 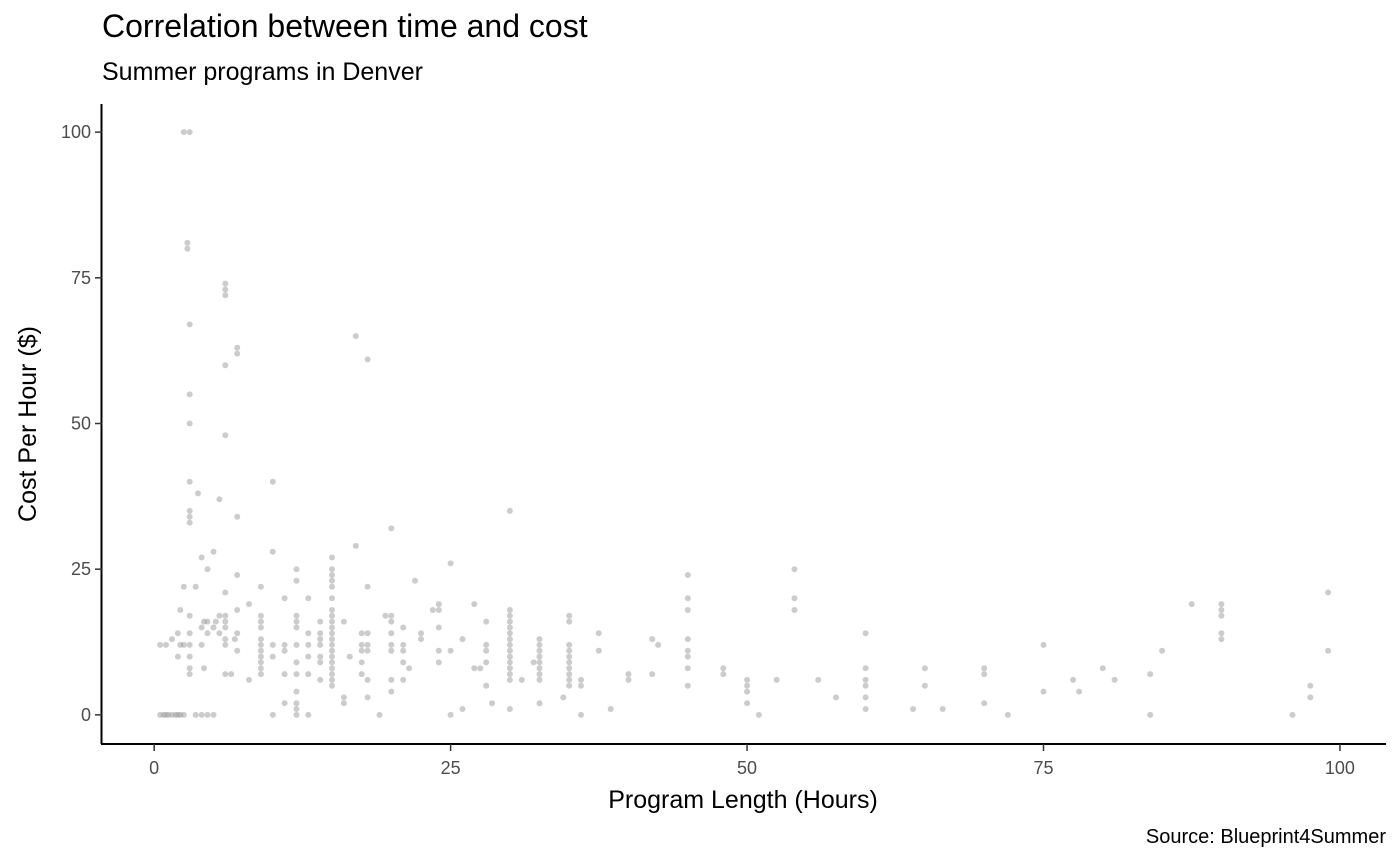 I want to click on y-tick-label: 100, so click(x=76, y=132).